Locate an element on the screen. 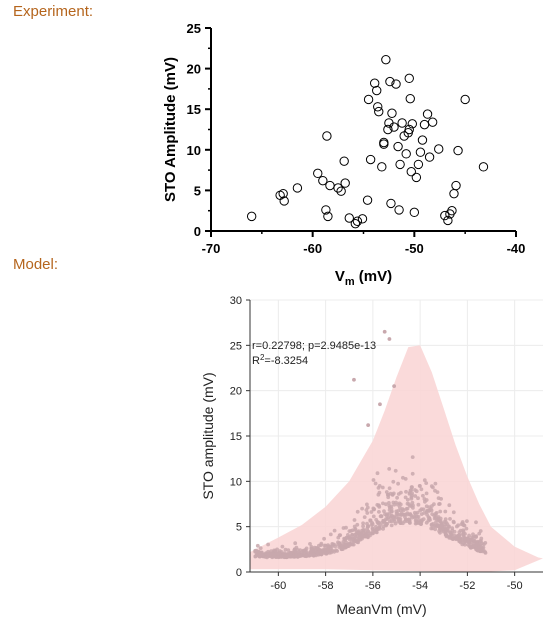 This screenshot has height=640, width=545. y-tick-label: 5 is located at coordinates (197, 190).